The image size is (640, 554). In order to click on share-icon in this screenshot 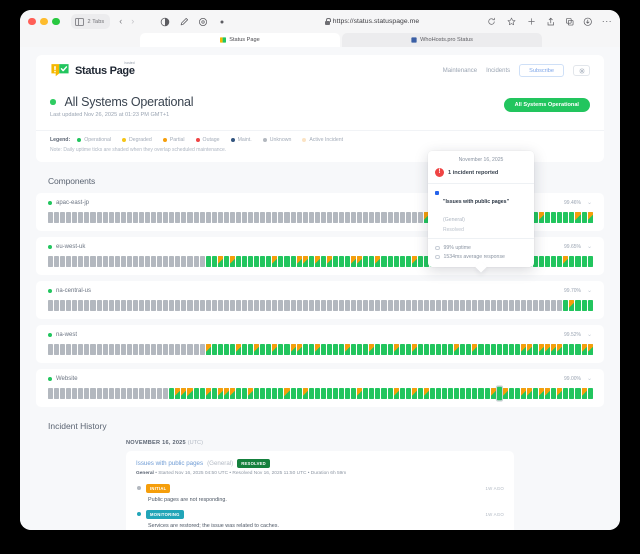, I will do `click(551, 22)`.